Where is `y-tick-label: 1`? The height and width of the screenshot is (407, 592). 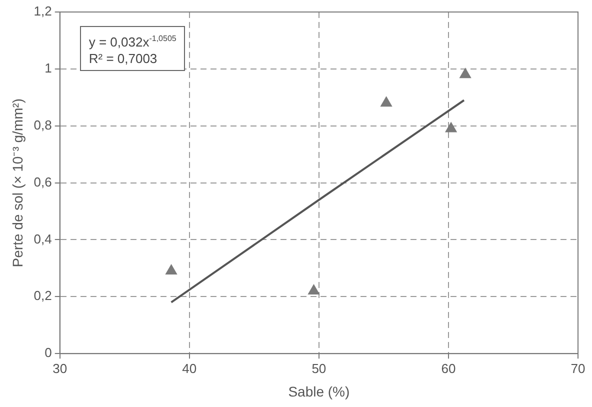
y-tick-label: 1 is located at coordinates (48, 68).